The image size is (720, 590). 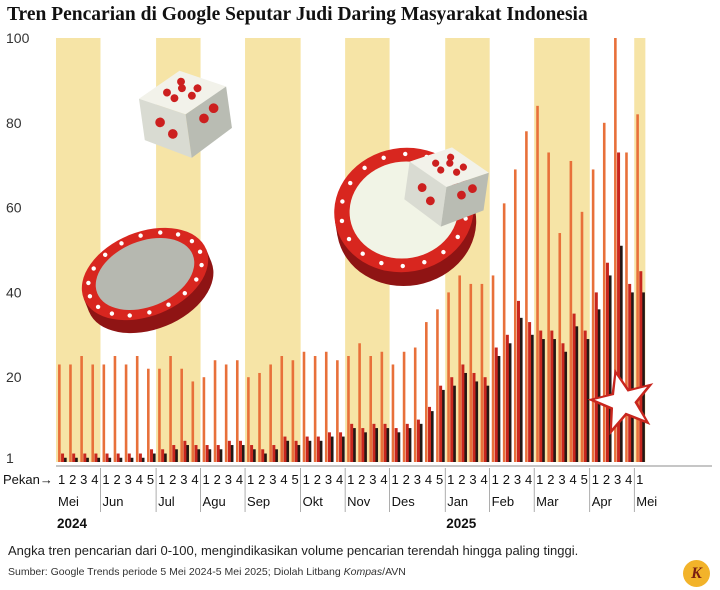 I want to click on kompas-logo-icon: K, so click(x=696, y=573).